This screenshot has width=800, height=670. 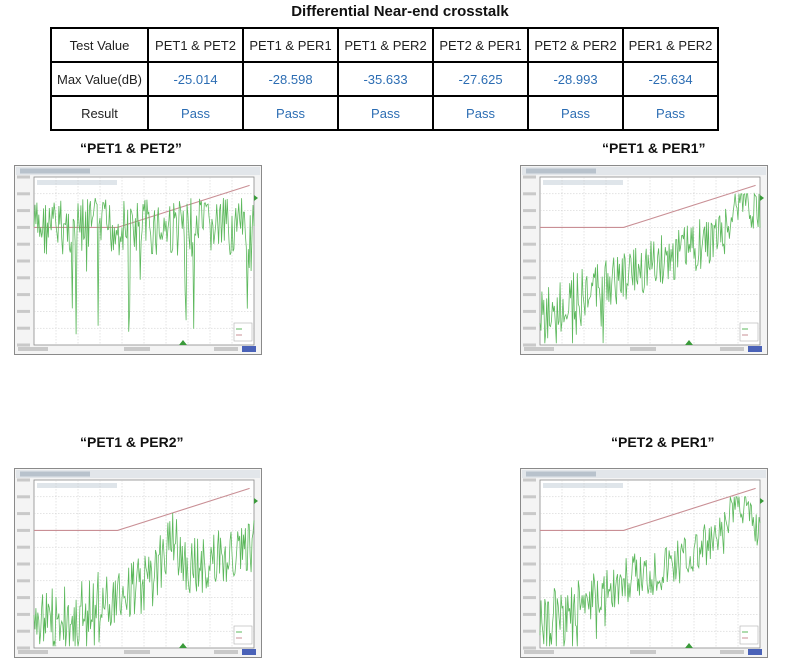 What do you see at coordinates (575, 79) in the screenshot?
I see `max-value-cell: -28.993` at bounding box center [575, 79].